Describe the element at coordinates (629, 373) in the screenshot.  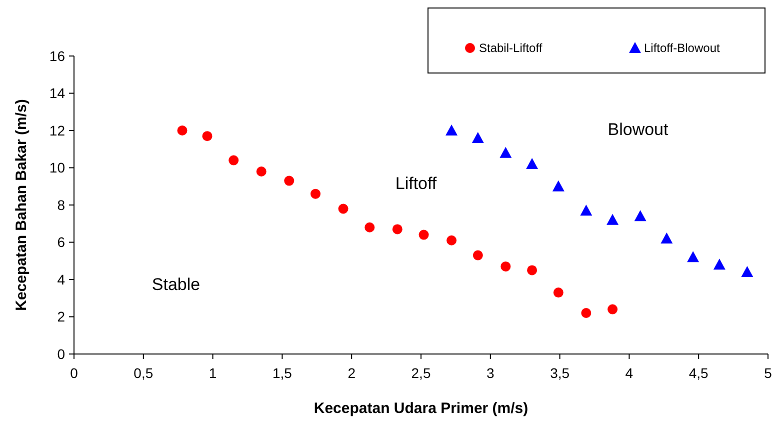
I see `x-tick-label: 4` at that location.